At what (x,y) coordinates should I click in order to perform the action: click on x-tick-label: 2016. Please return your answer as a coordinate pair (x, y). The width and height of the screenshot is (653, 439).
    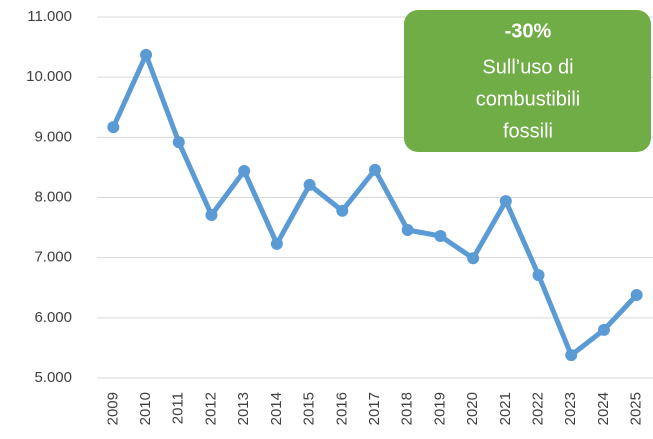
    Looking at the image, I should click on (341, 408).